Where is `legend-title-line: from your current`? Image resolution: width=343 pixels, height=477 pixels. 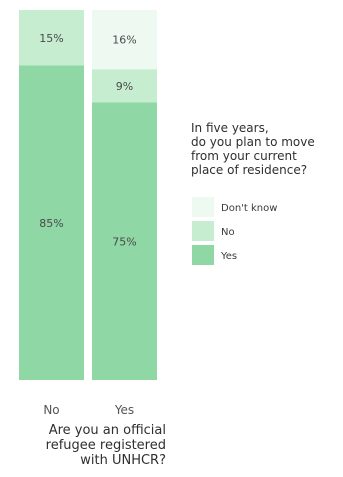 legend-title-line: from your current is located at coordinates (244, 156).